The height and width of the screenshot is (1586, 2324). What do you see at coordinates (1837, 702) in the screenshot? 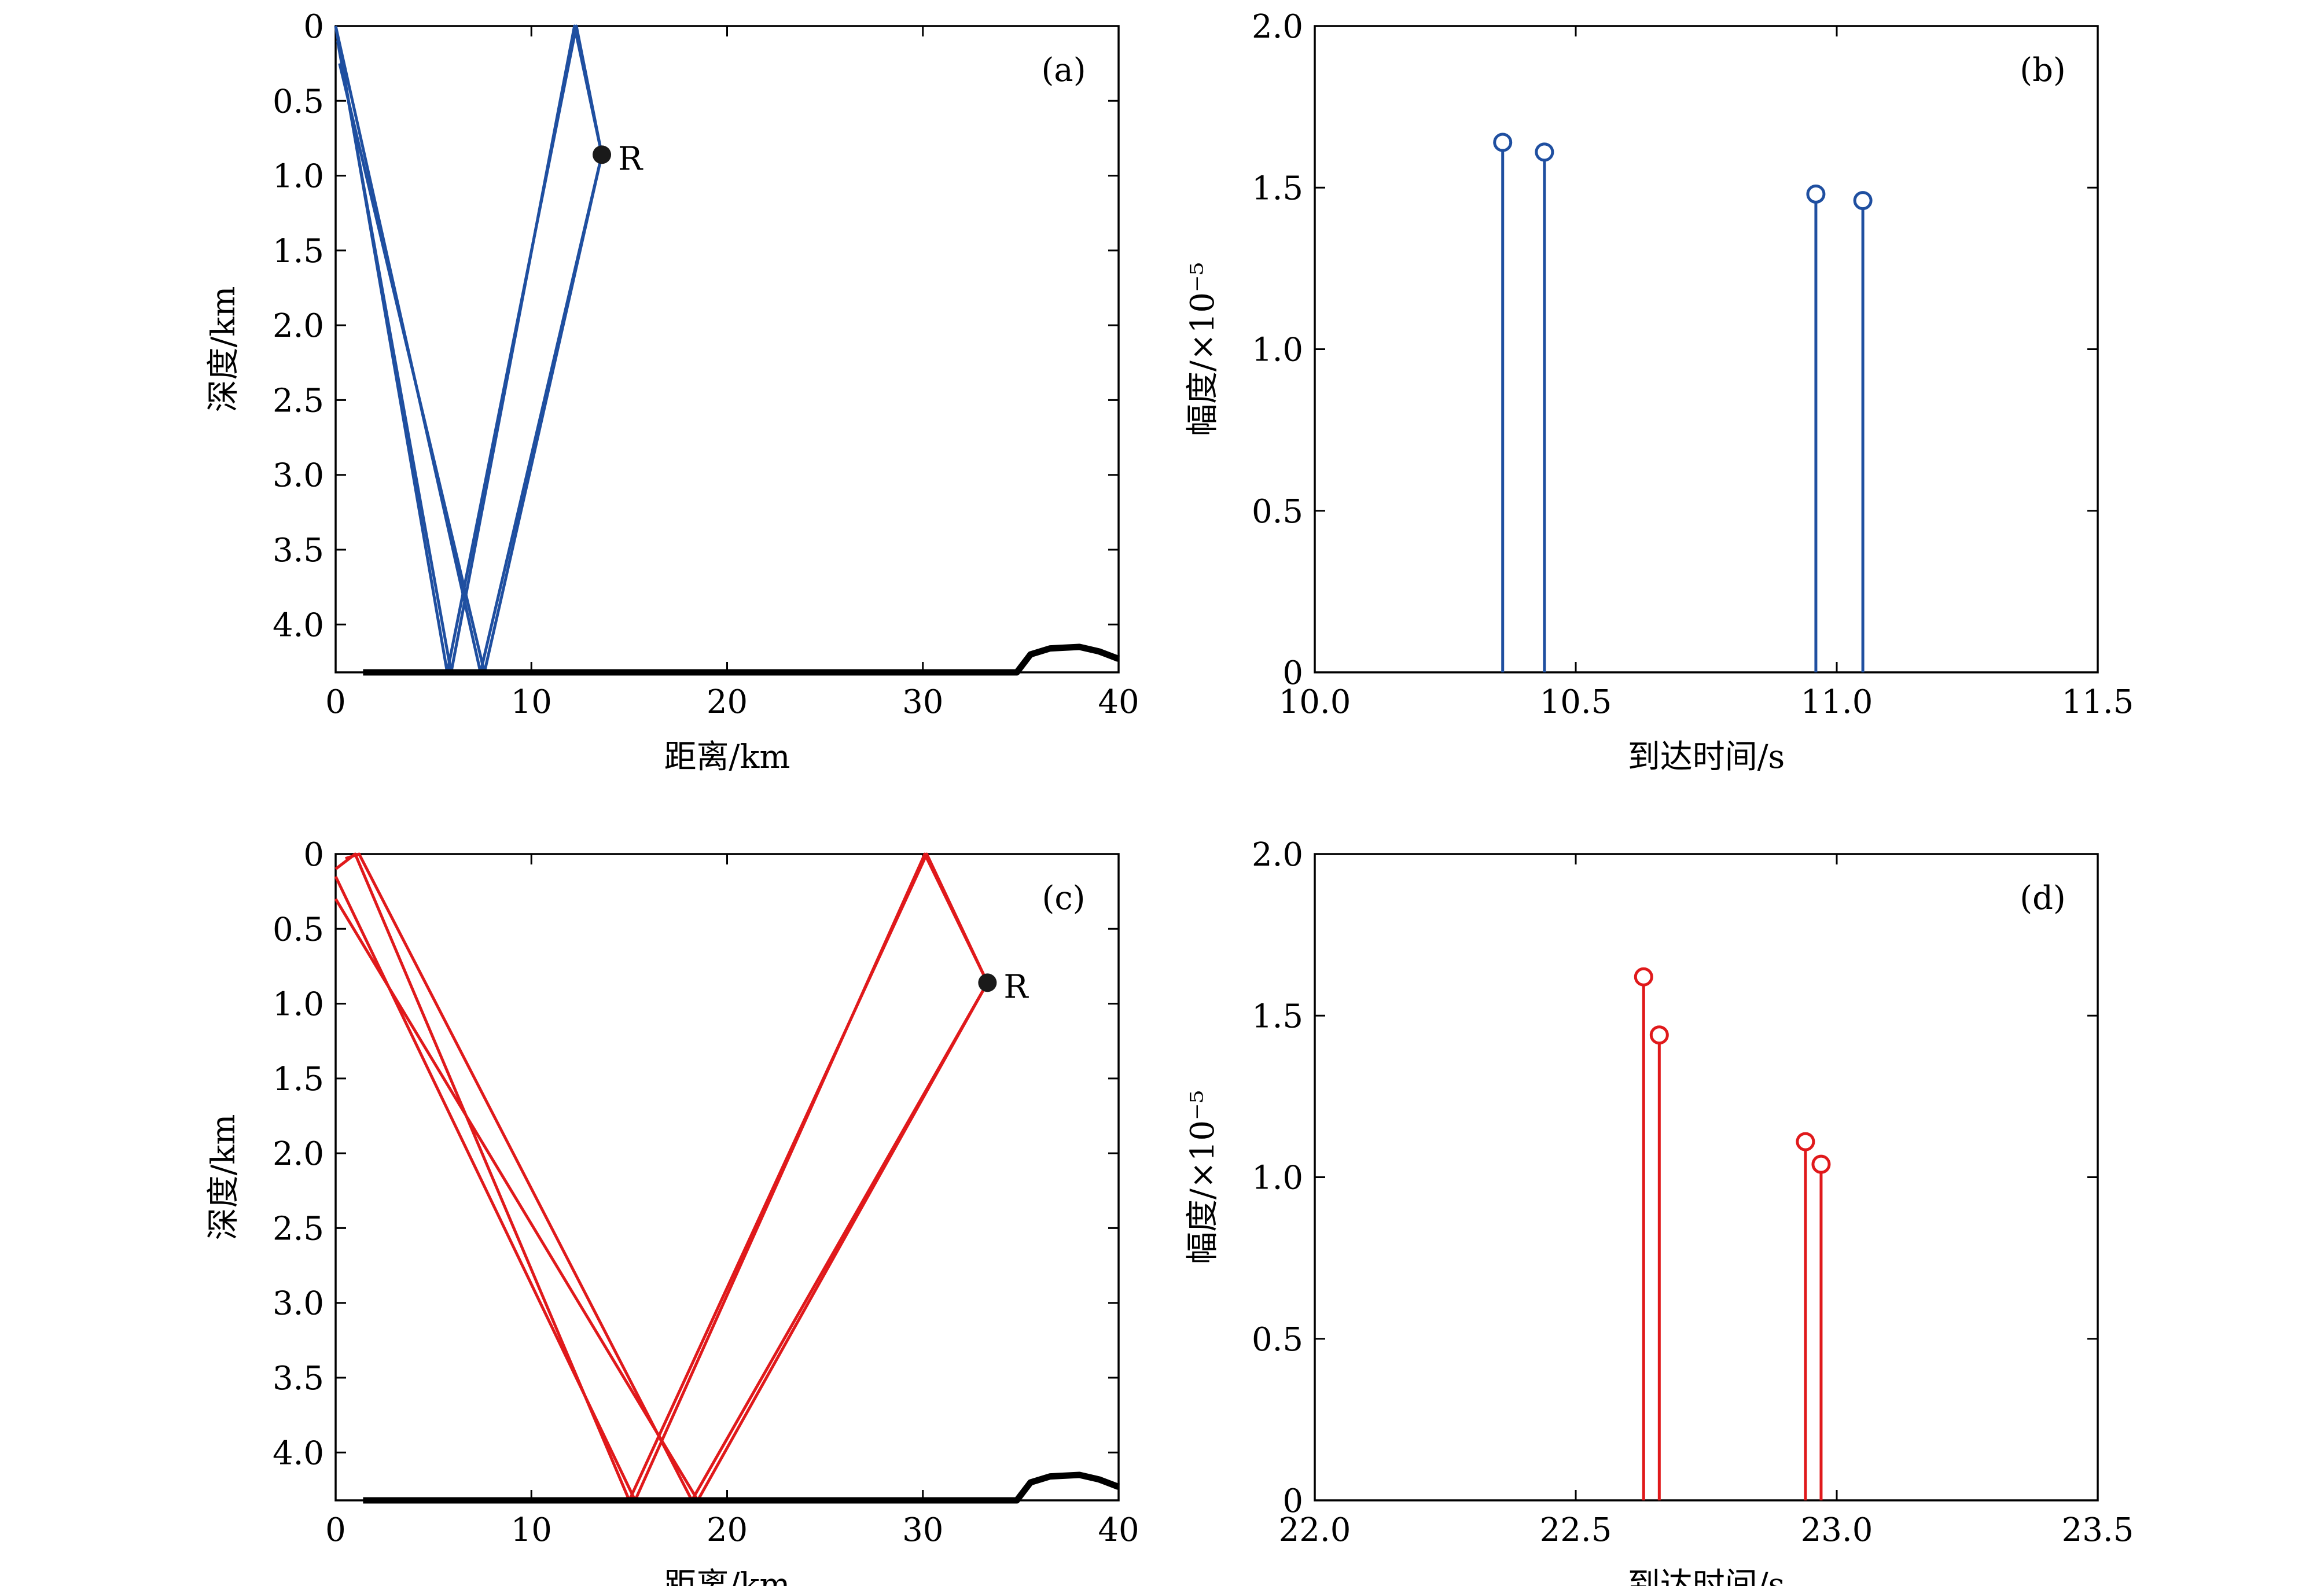
I see `x-tick-label: 11.0` at bounding box center [1837, 702].